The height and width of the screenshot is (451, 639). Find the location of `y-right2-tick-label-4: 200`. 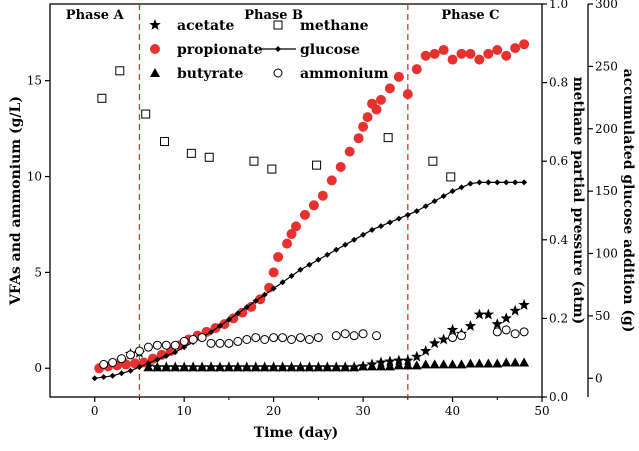

y-right2-tick-label-4: 200 is located at coordinates (606, 129).